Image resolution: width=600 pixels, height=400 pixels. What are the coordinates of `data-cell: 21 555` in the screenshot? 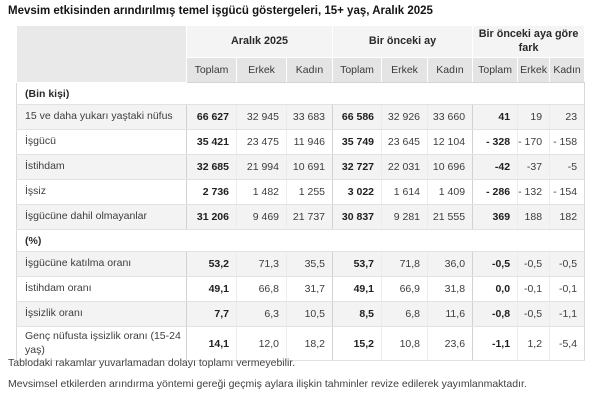 It's located at (450, 217).